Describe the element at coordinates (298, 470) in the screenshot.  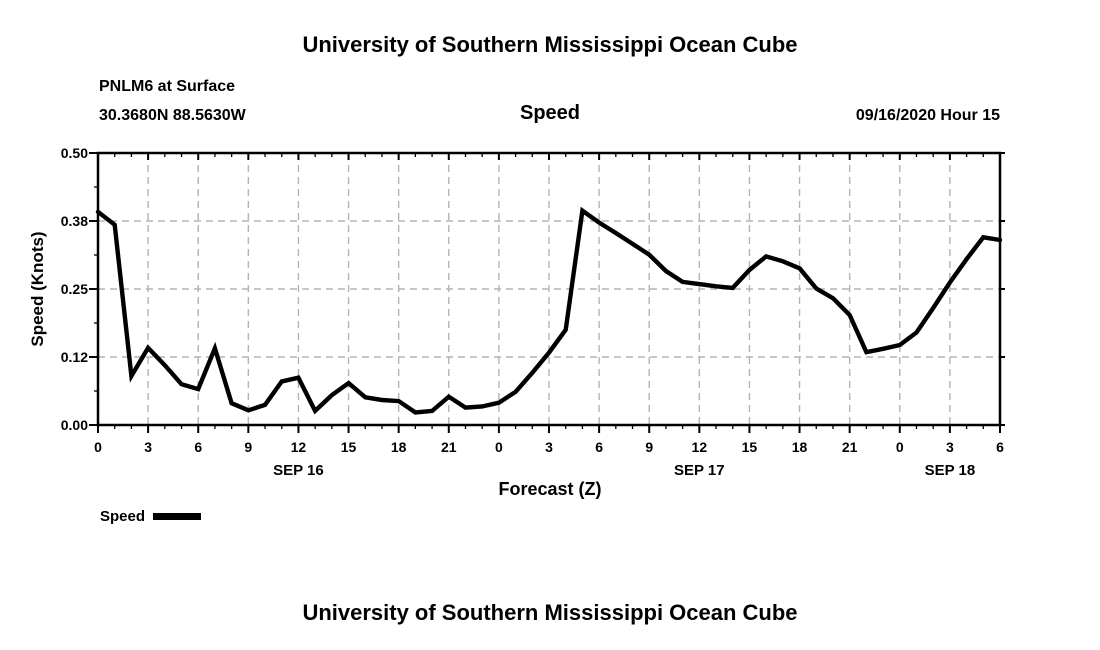
I see `x-day-label: SEP 16` at that location.